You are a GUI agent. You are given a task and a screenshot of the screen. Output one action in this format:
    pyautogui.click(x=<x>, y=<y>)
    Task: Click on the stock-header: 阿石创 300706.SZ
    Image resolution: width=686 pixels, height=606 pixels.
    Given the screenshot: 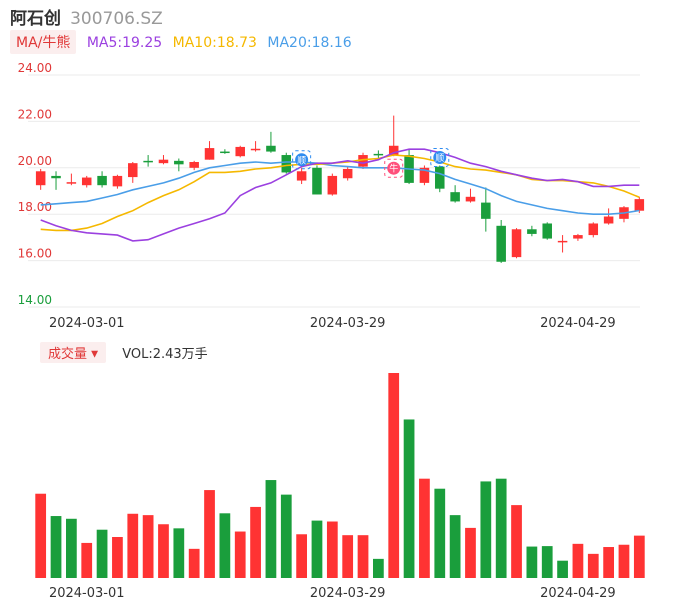 What is the action you would take?
    pyautogui.click(x=86, y=16)
    